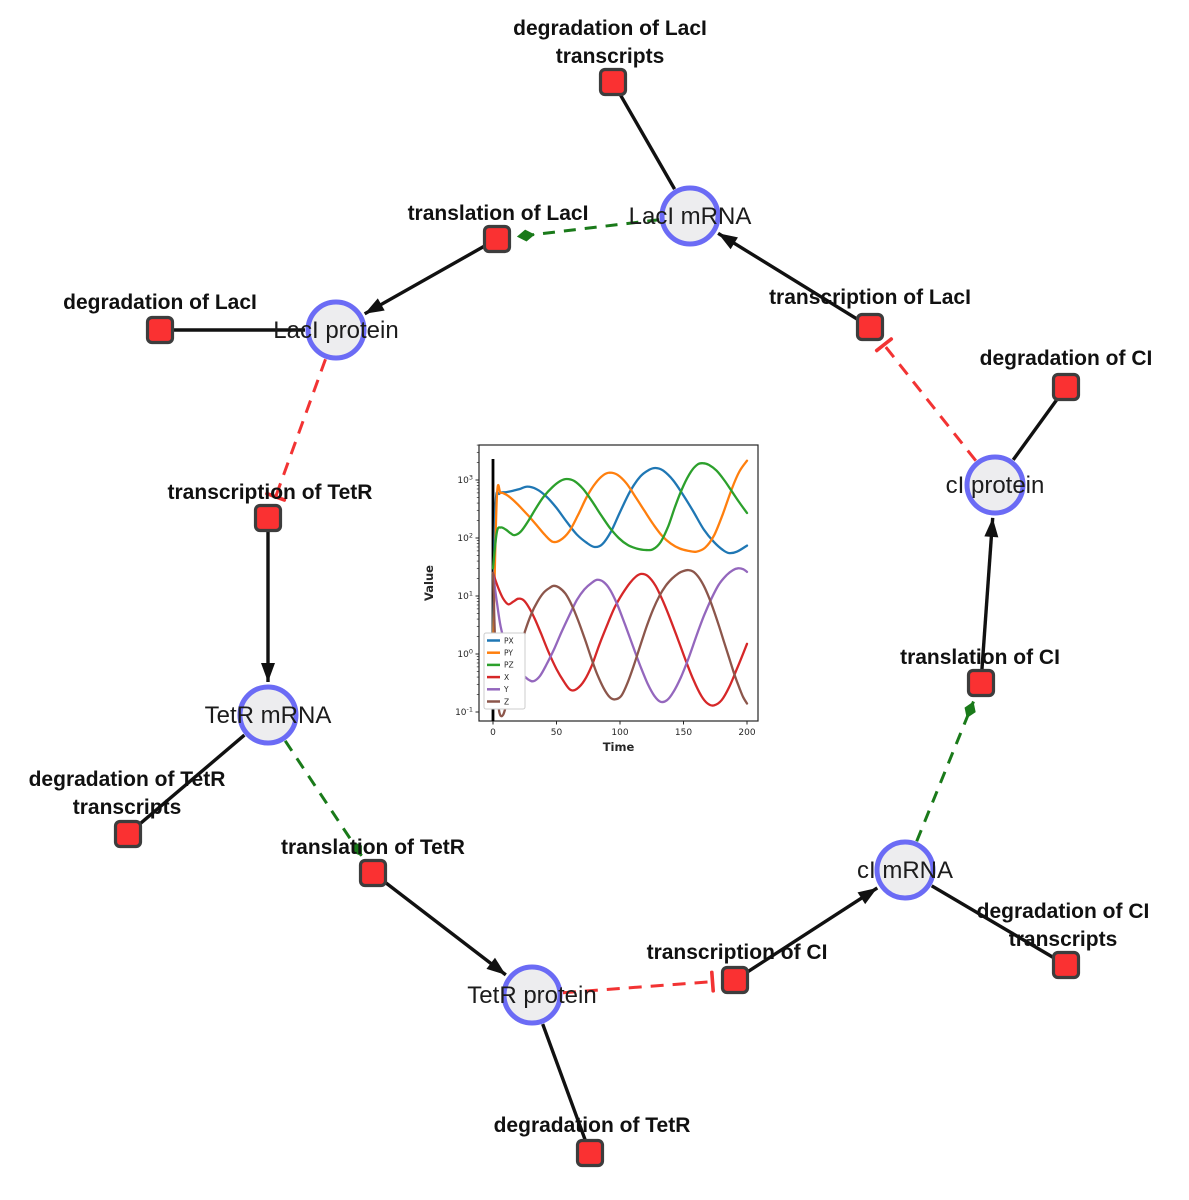  I want to click on y-axis-title: Value, so click(429, 583).